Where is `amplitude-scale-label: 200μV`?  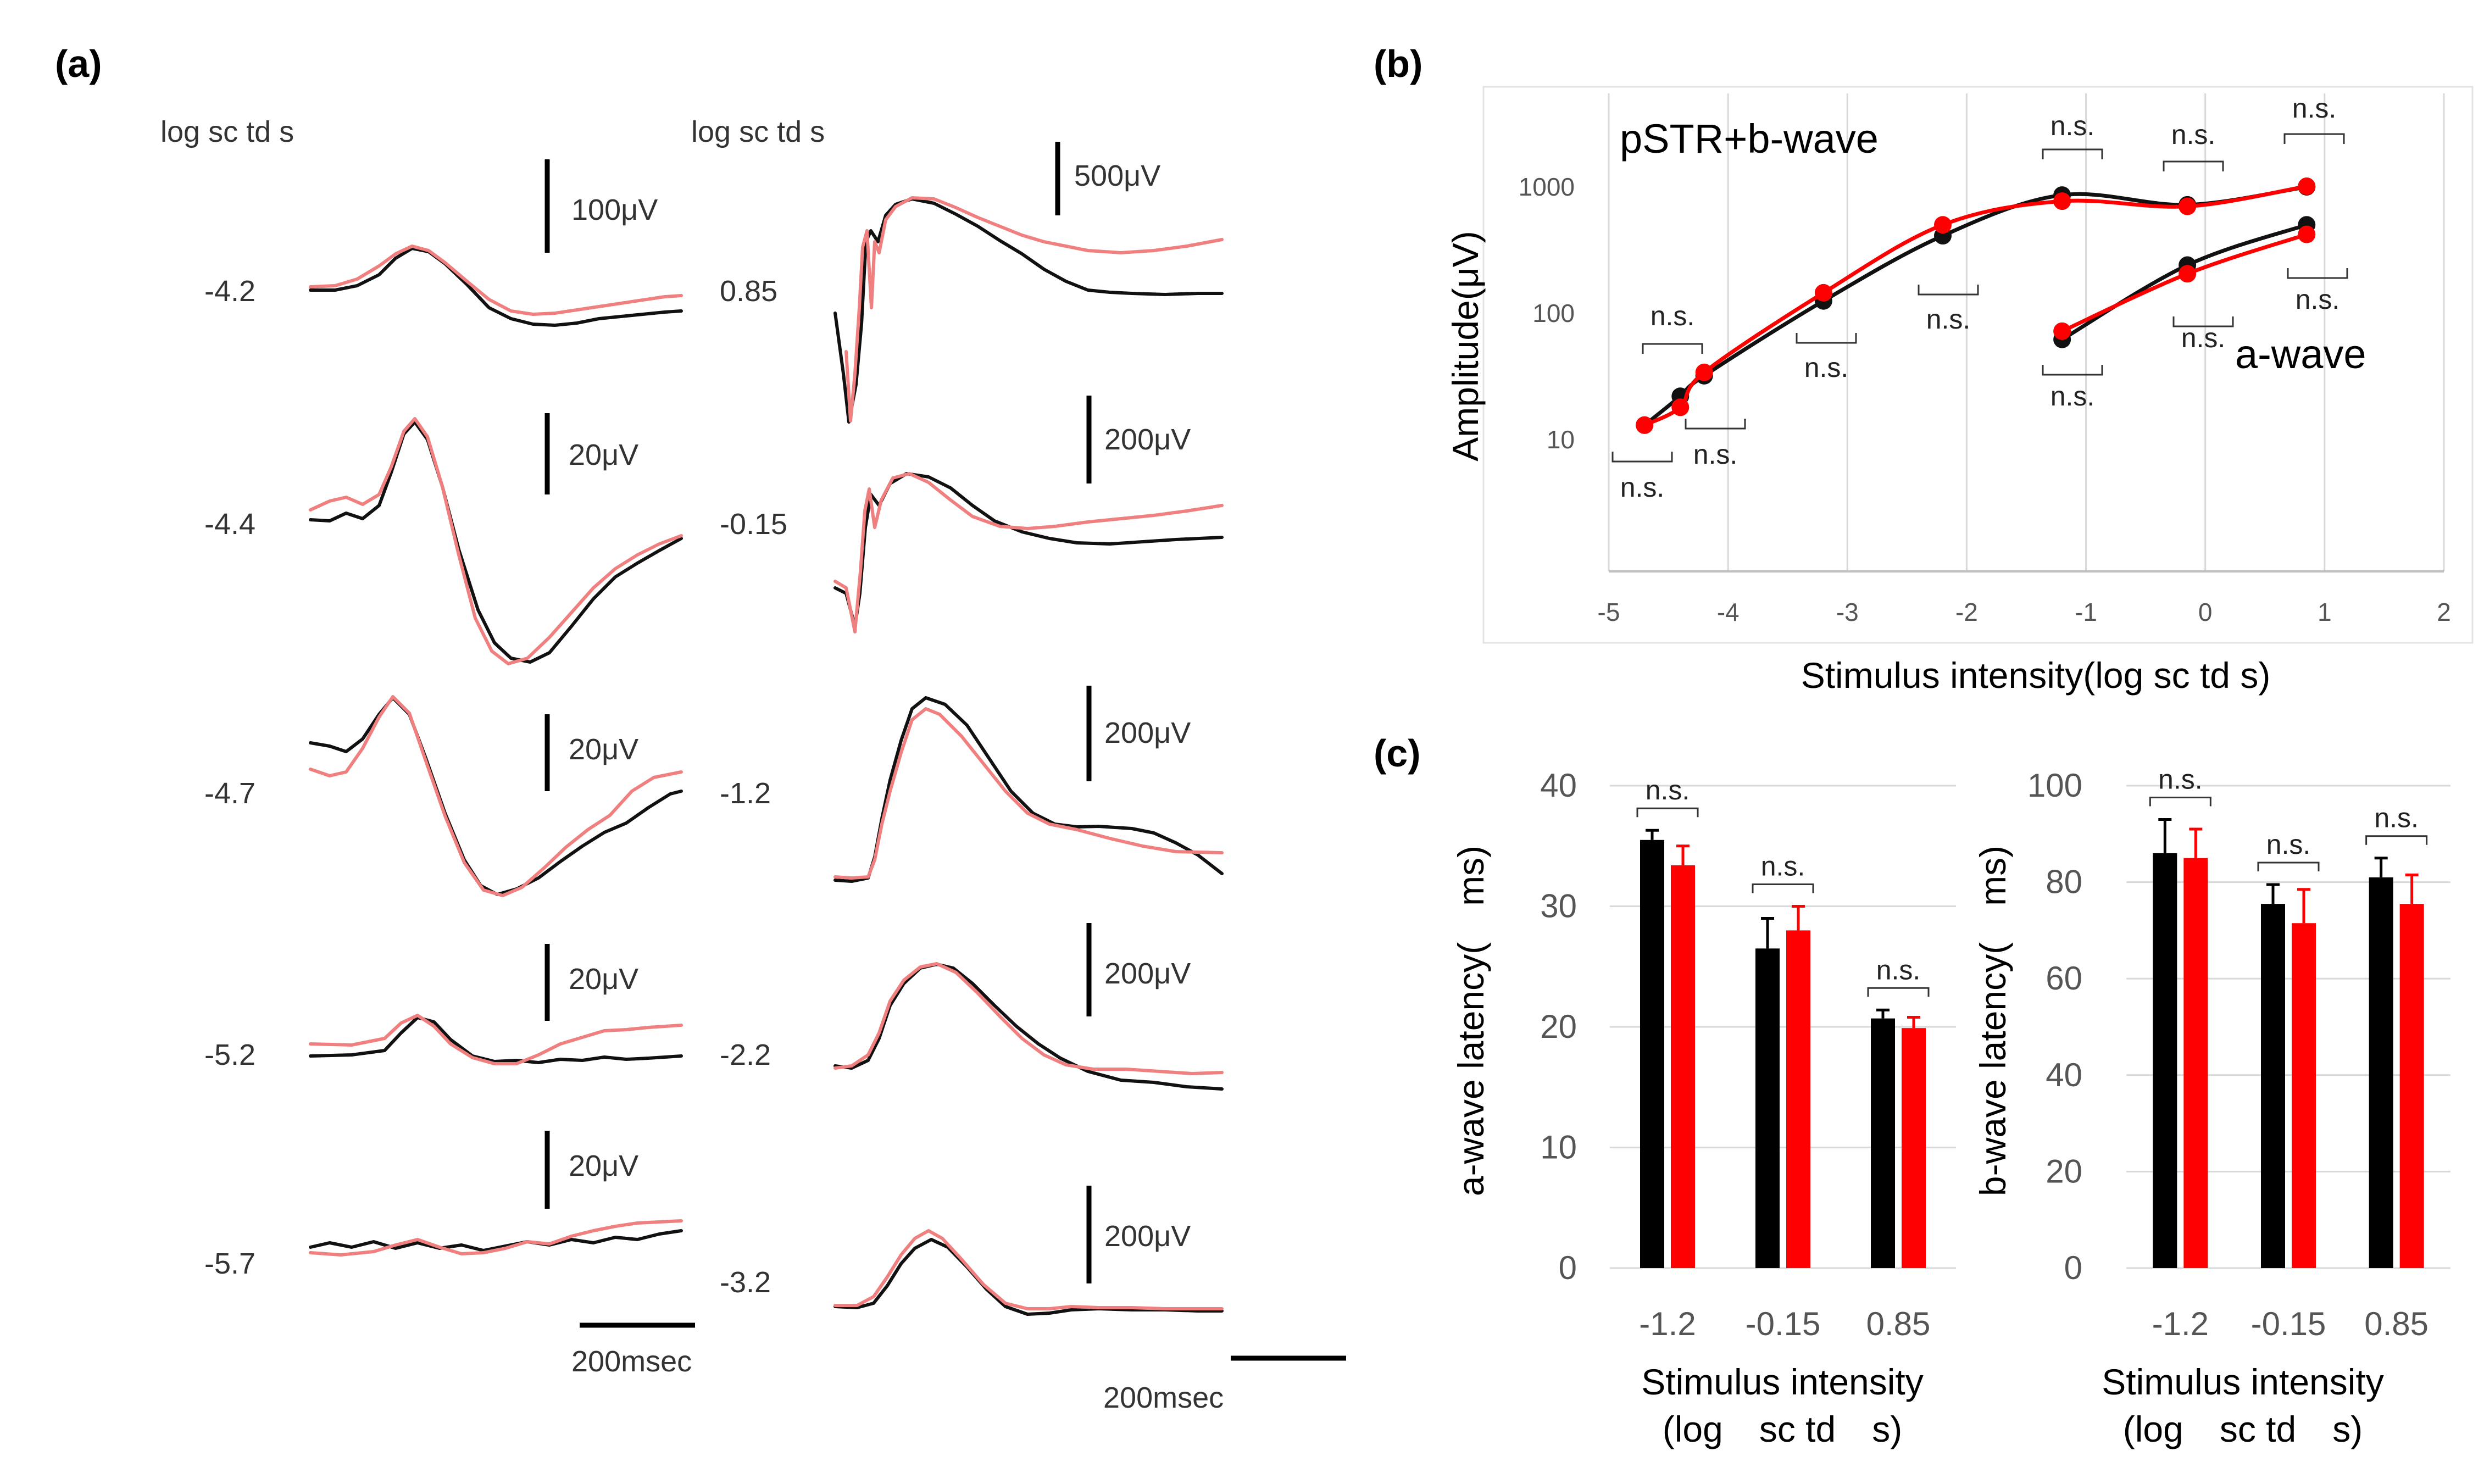 amplitude-scale-label: 200μV is located at coordinates (1148, 1236).